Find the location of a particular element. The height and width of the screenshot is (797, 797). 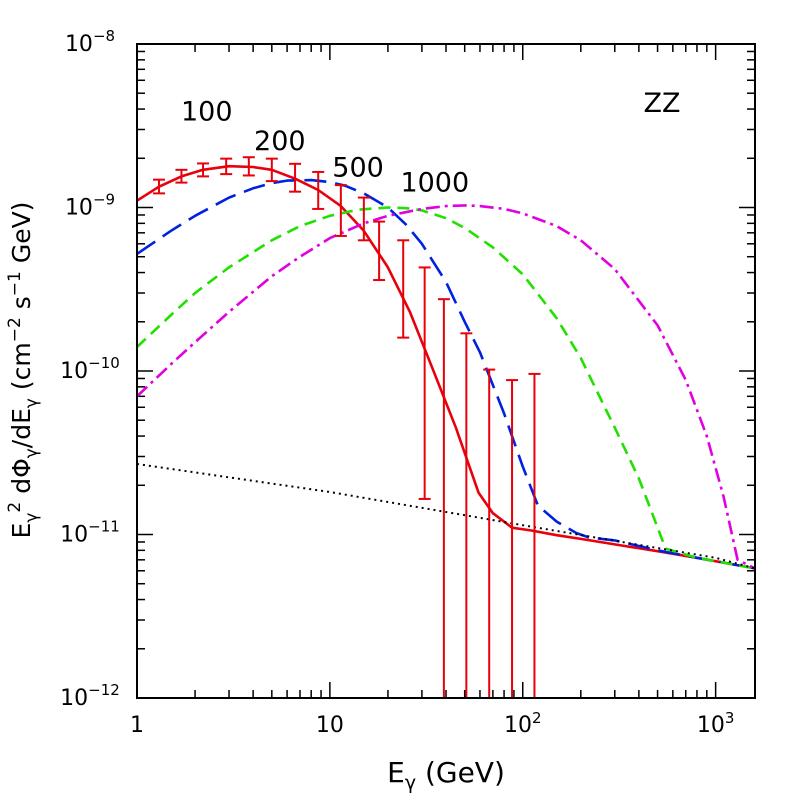

y-tick-label: 10⁻¹² is located at coordinates (90, 696).